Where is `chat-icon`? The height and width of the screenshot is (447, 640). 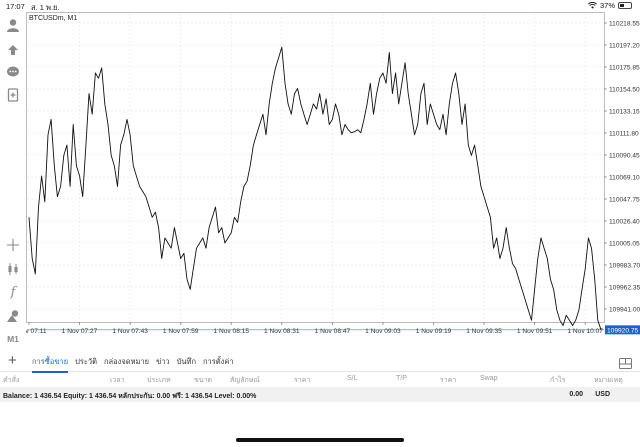
chat-icon is located at coordinates (13, 72).